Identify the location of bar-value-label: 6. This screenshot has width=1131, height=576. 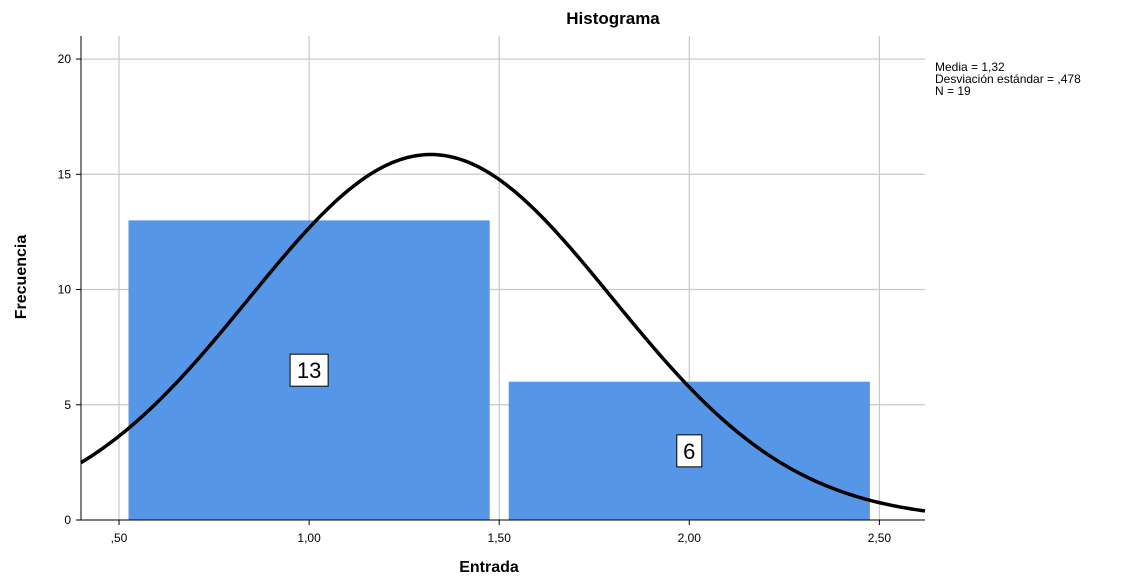
(689, 451).